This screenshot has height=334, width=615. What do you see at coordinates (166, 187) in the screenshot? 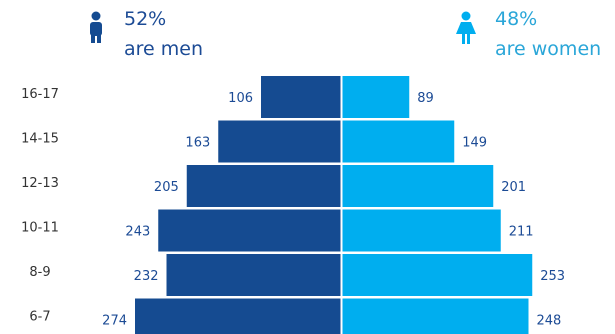
I see `value-label-men-12-13: 205` at bounding box center [166, 187].